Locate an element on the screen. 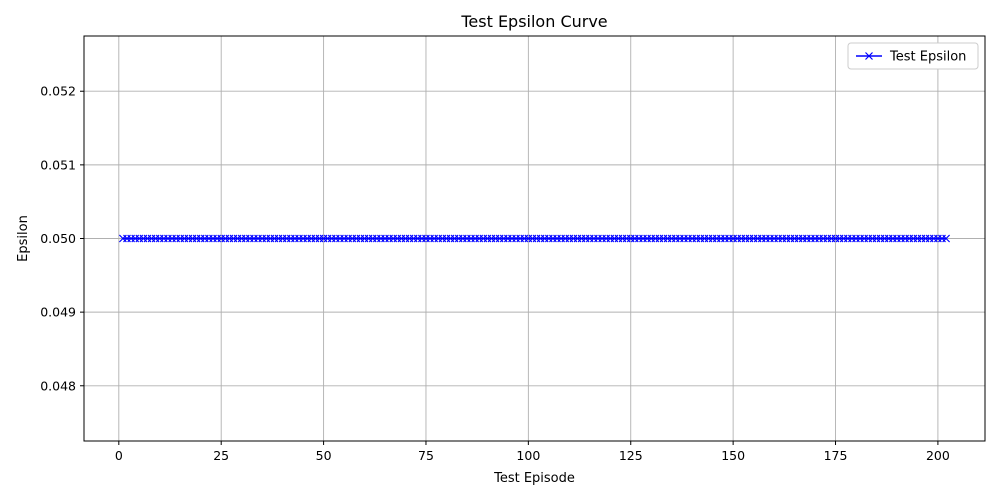  y-tick-label: 0.050 is located at coordinates (58, 238).